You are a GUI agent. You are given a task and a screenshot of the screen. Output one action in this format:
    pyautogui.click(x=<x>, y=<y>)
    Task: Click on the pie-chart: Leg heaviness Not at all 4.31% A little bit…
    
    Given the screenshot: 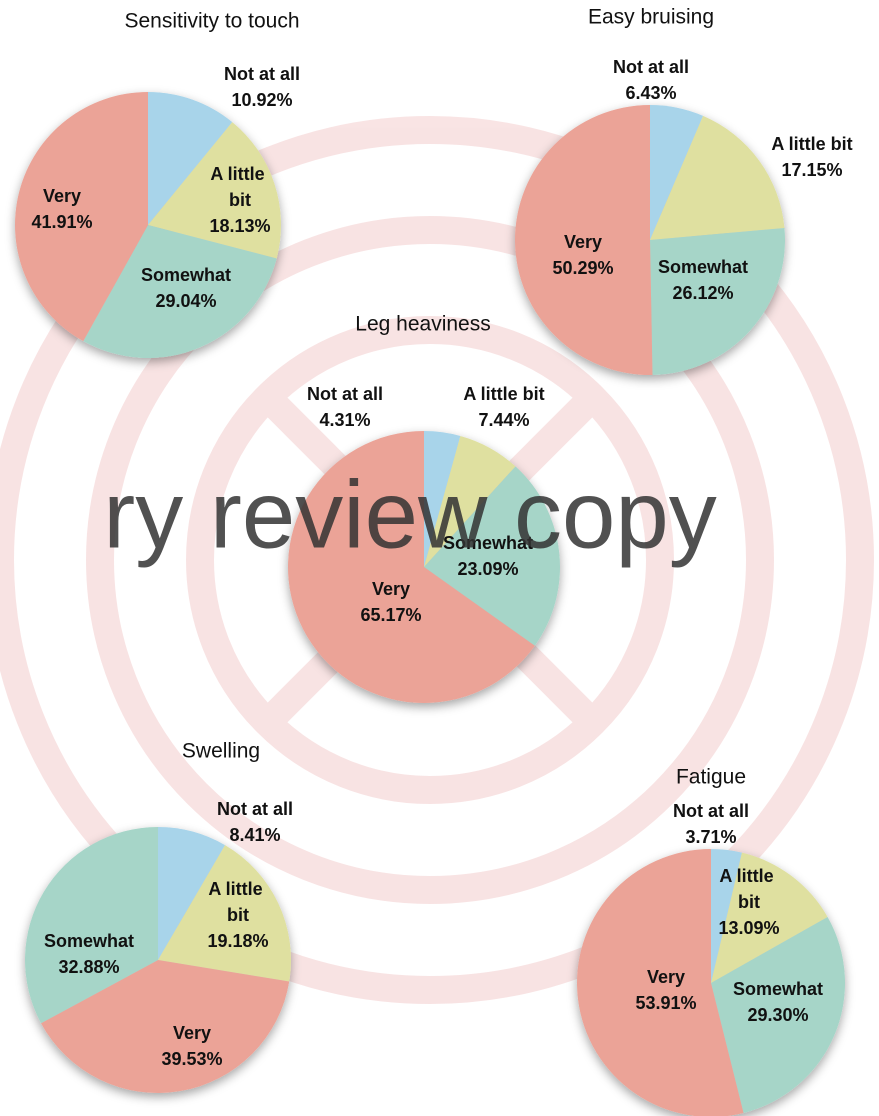 What is the action you would take?
    pyautogui.click(x=424, y=508)
    